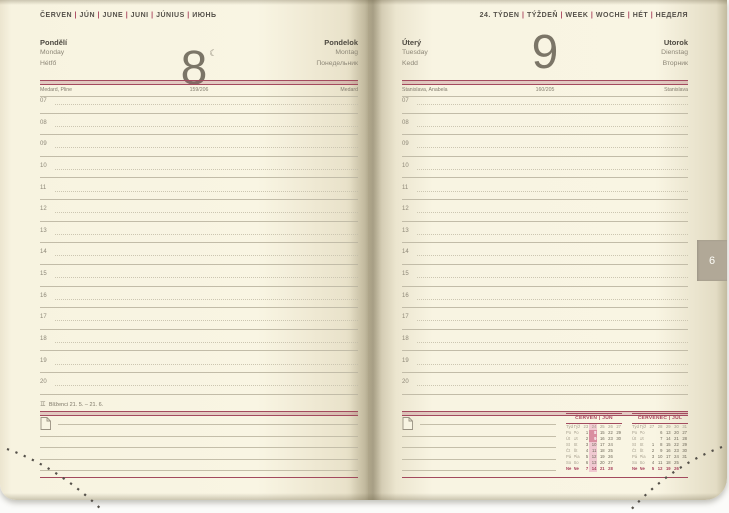 This screenshot has width=729, height=513. Describe the element at coordinates (676, 426) in the screenshot. I see `minical-cell: 30` at that location.